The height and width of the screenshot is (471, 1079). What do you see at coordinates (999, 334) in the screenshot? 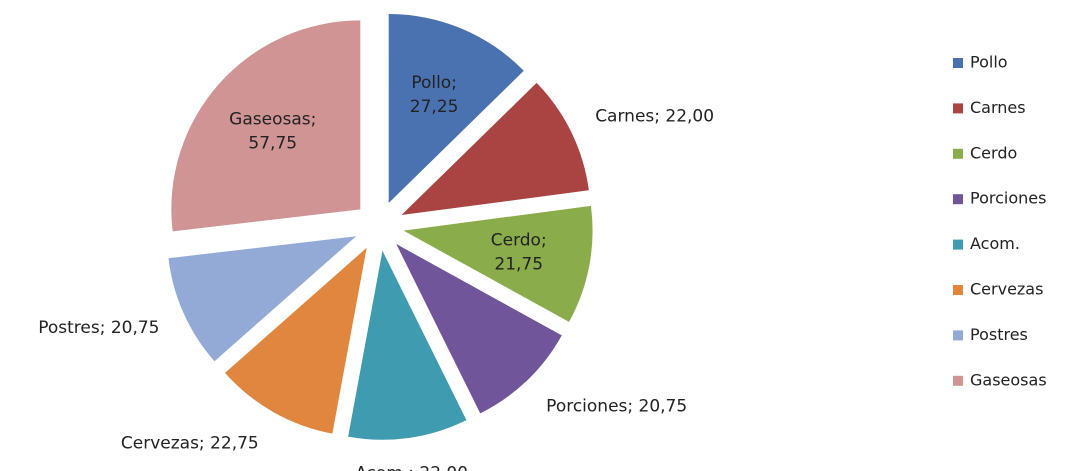
I see `legend-label: Postres` at bounding box center [999, 334].